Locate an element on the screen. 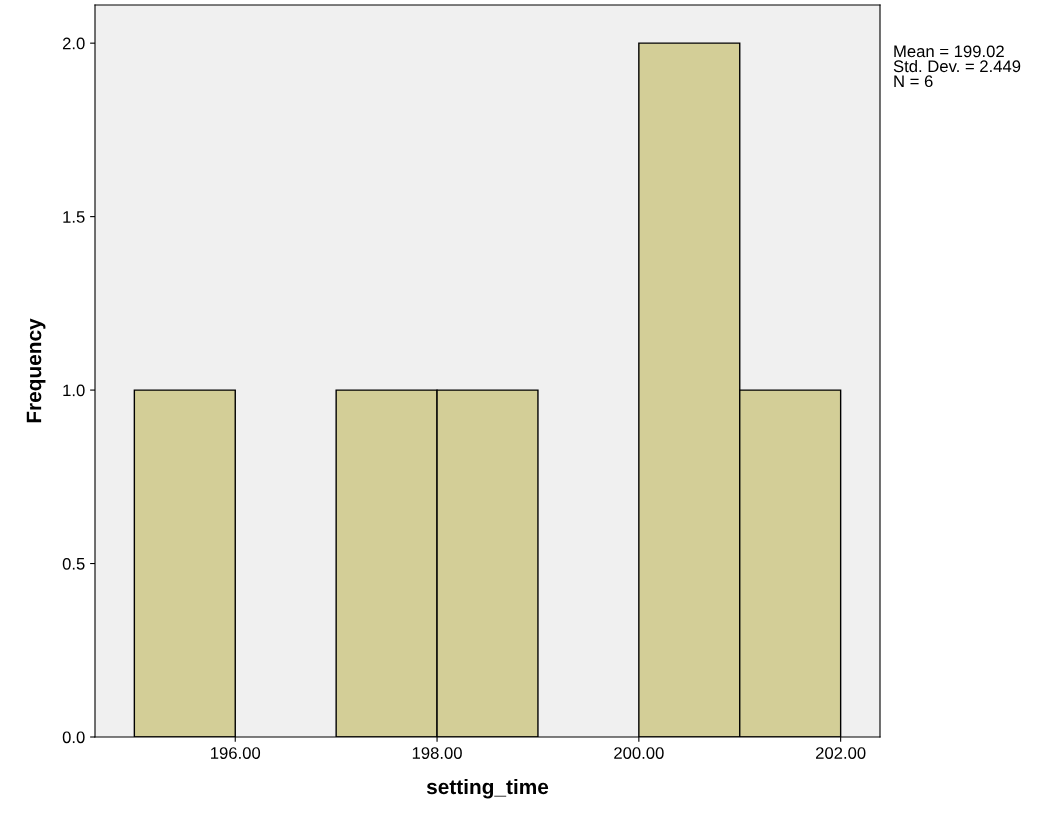 Image resolution: width=1057 pixels, height=827 pixels. y-tick-label: 0.5 is located at coordinates (73, 563).